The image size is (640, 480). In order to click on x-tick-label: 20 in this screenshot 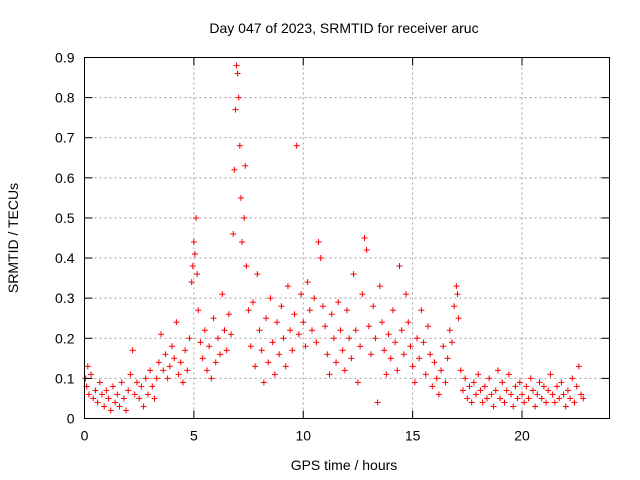, I will do `click(522, 436)`.